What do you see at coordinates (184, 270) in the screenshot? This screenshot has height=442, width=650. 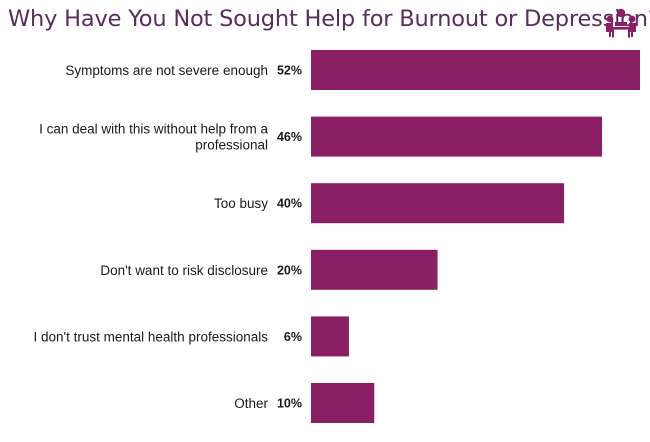 I see `category-label-3: Don't want to risk disclosure` at bounding box center [184, 270].